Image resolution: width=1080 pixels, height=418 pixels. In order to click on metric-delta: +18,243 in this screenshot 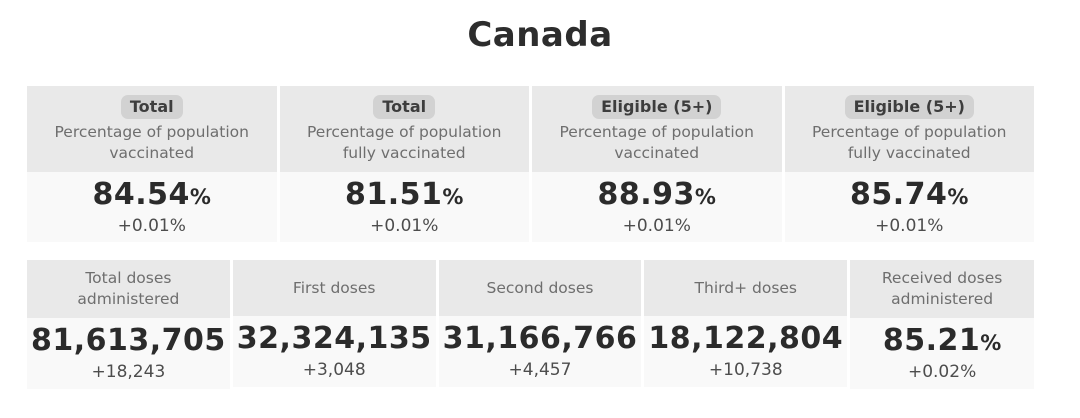, I will do `click(128, 372)`.